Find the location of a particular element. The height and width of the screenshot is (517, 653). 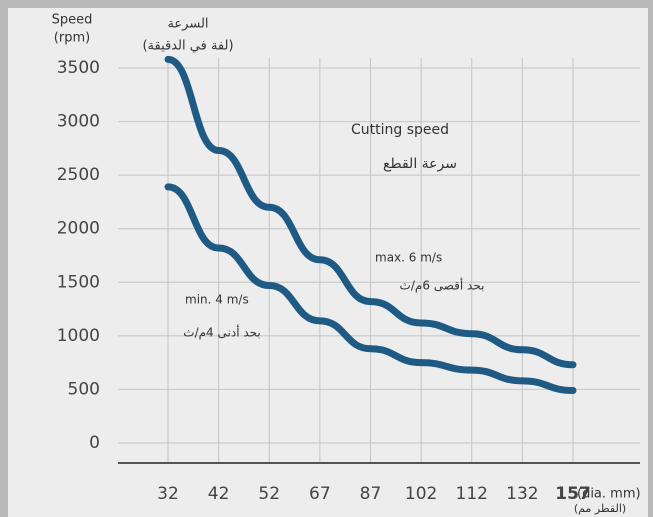

y-tick-label: 3000 is located at coordinates (78, 122).